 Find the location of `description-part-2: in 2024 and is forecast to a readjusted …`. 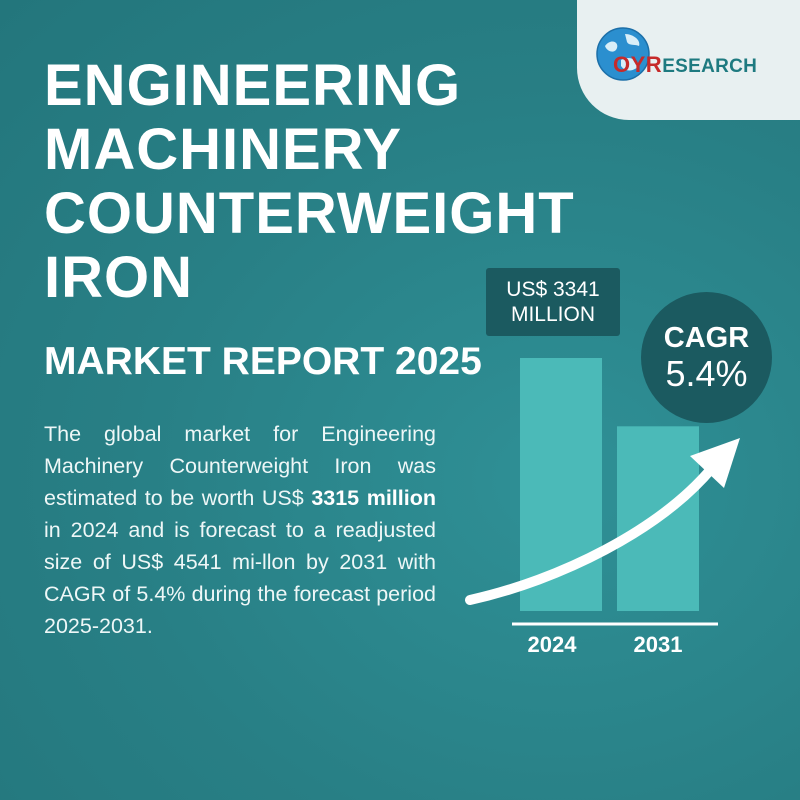

description-part-2: in 2024 and is forecast to a readjusted … is located at coordinates (240, 578).